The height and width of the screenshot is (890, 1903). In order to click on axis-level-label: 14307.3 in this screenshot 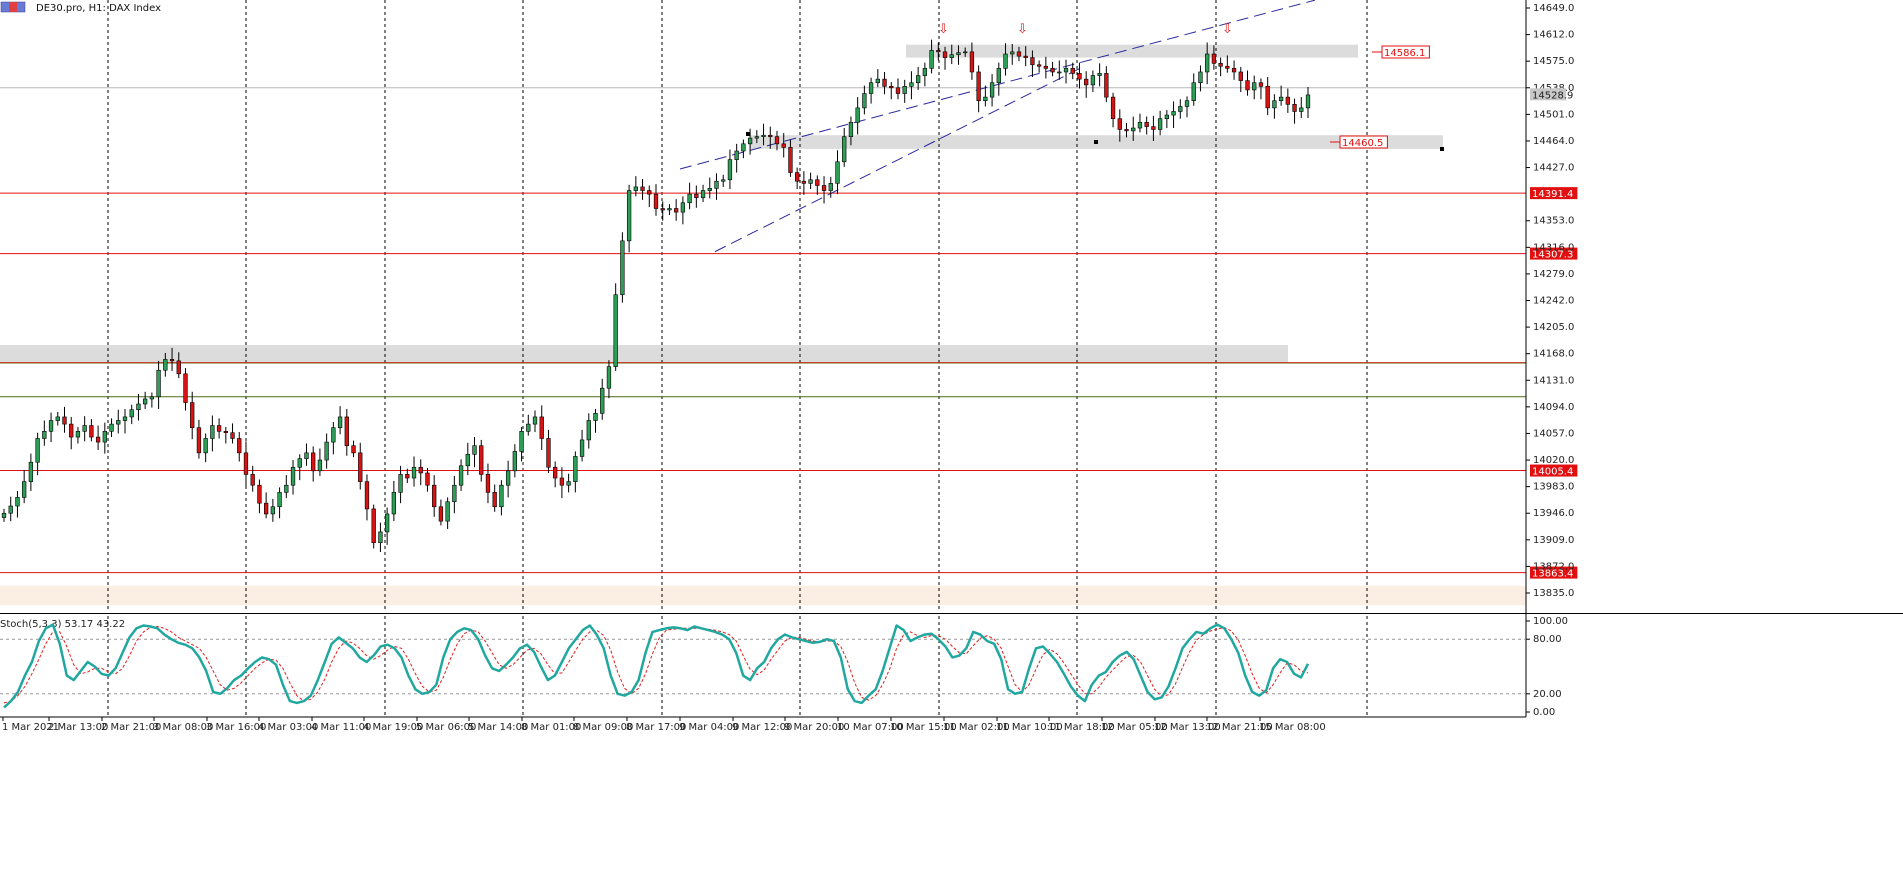, I will do `click(1552, 255)`.